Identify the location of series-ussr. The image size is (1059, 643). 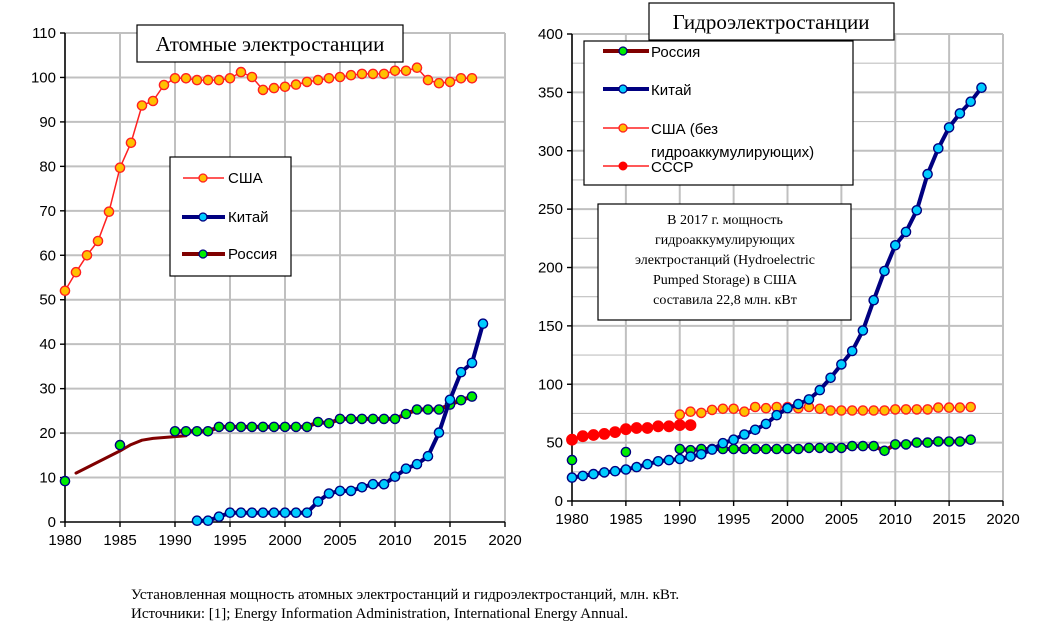
(631, 432).